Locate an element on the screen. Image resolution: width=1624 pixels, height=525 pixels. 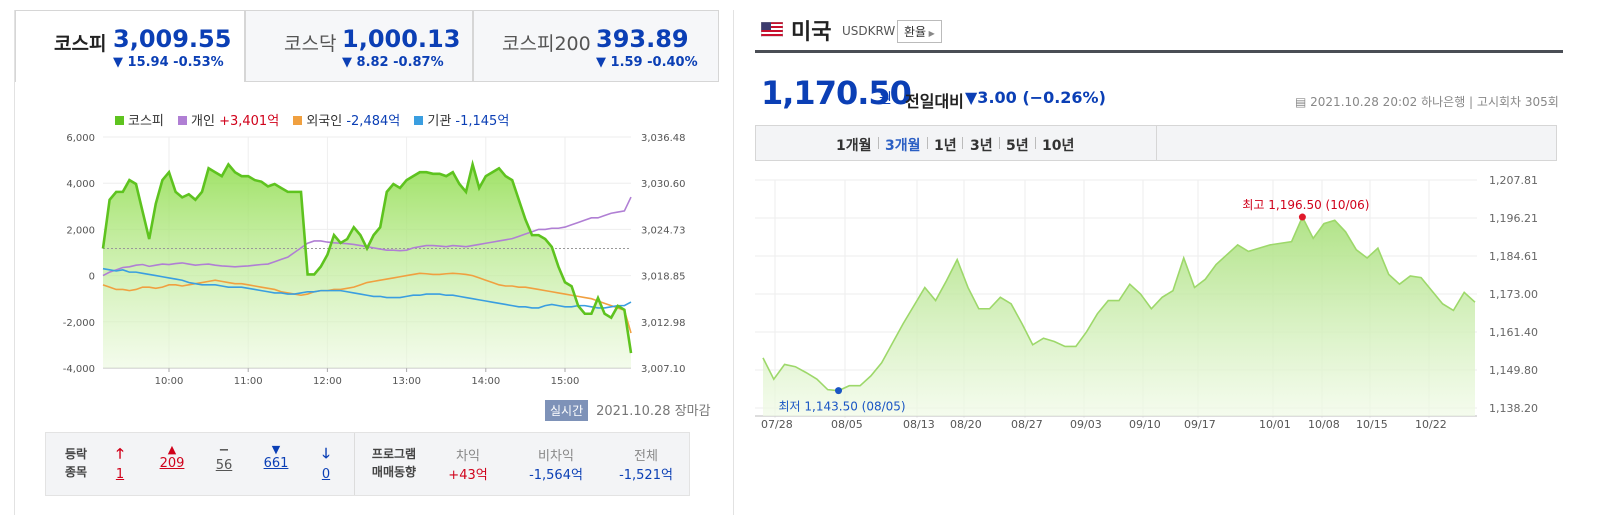
fx-x-tick-label: 09/03 is located at coordinates (1086, 424).